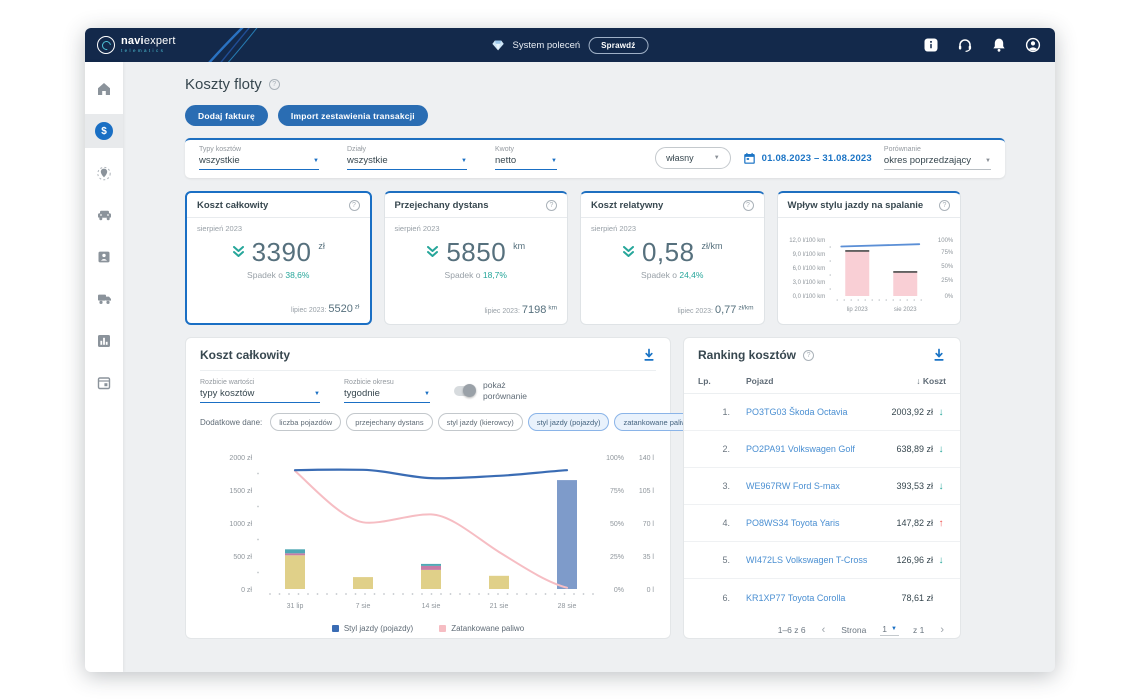 Image resolution: width=1140 pixels, height=700 pixels. What do you see at coordinates (889, 630) in the screenshot?
I see `page-select: 1 ▼` at bounding box center [889, 630].